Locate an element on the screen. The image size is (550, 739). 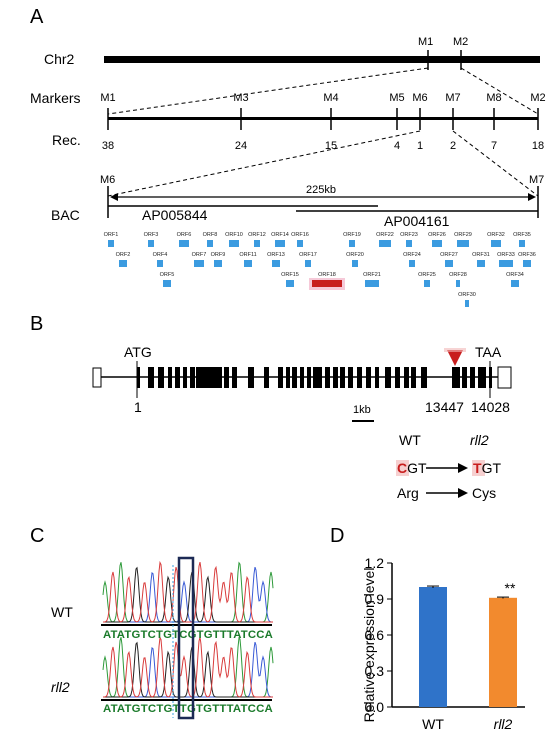
wt-amino-acid: Arg is located at coordinates (408, 493).